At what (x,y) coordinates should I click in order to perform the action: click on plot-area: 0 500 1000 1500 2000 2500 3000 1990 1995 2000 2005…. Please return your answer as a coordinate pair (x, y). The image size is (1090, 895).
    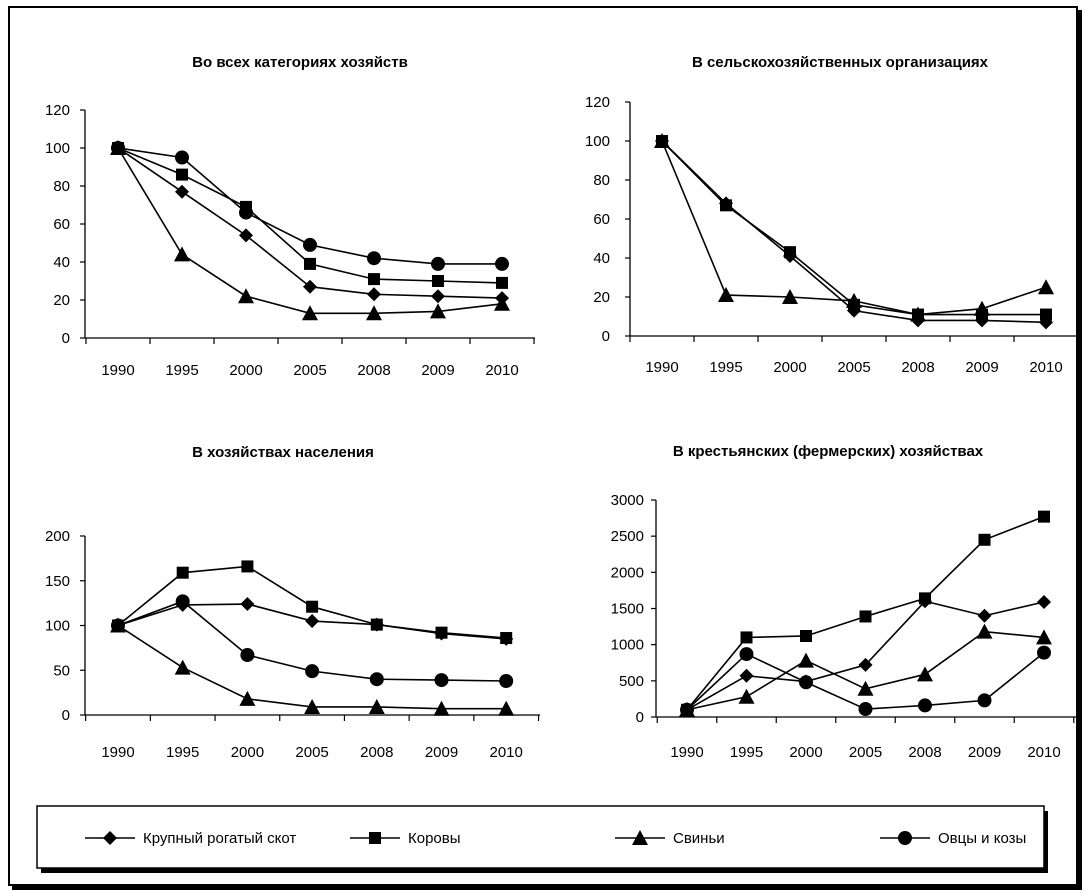
    Looking at the image, I should click on (845, 626).